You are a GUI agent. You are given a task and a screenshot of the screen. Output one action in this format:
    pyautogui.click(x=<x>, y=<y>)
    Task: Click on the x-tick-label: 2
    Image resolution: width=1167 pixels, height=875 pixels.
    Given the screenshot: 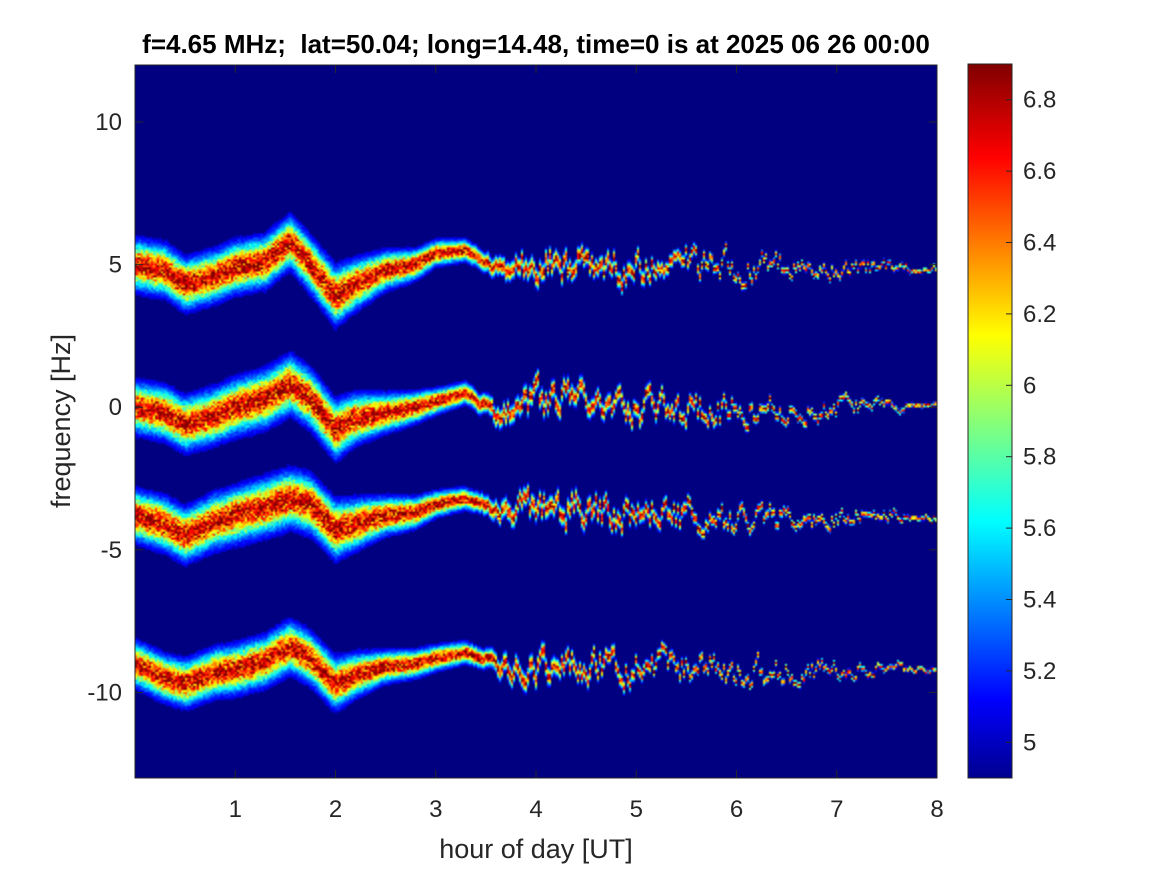 What is the action you would take?
    pyautogui.click(x=335, y=809)
    